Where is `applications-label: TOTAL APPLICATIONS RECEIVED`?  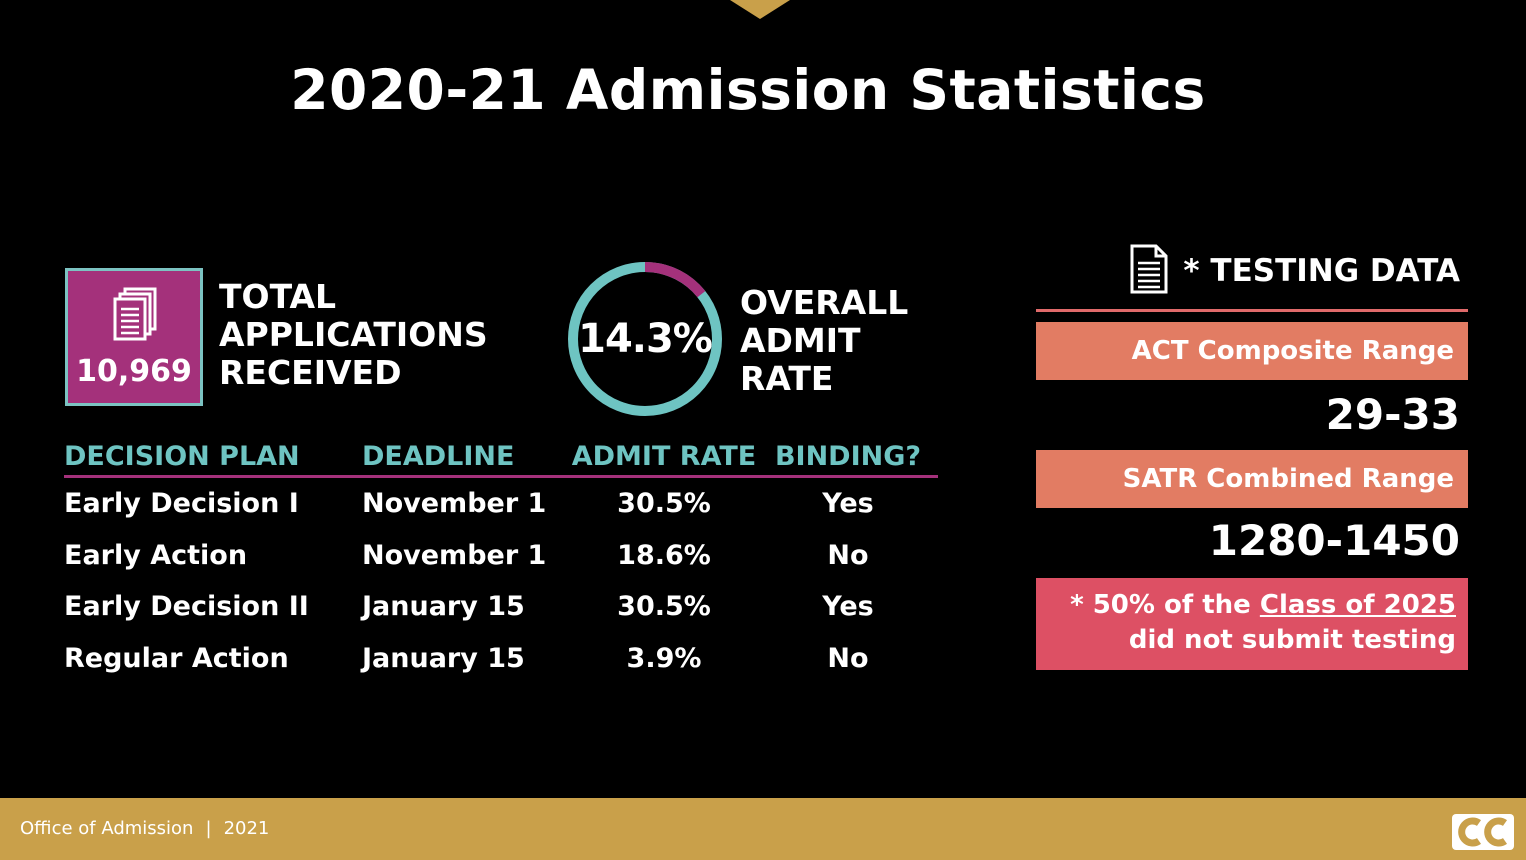 applications-label: TOTAL APPLICATIONS RECEIVED is located at coordinates (353, 335).